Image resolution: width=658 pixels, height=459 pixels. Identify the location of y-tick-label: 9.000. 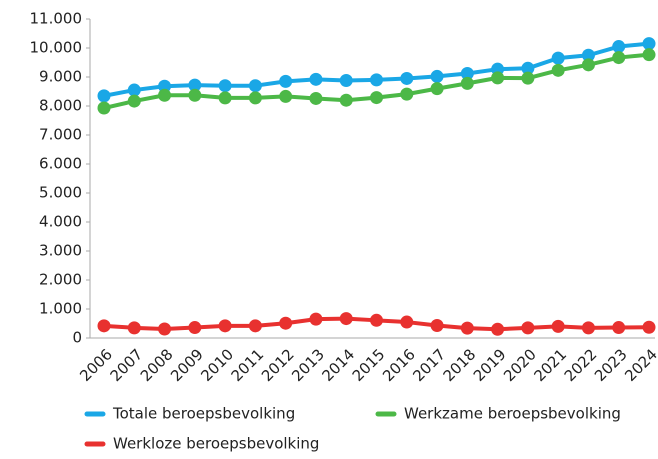
(60, 77).